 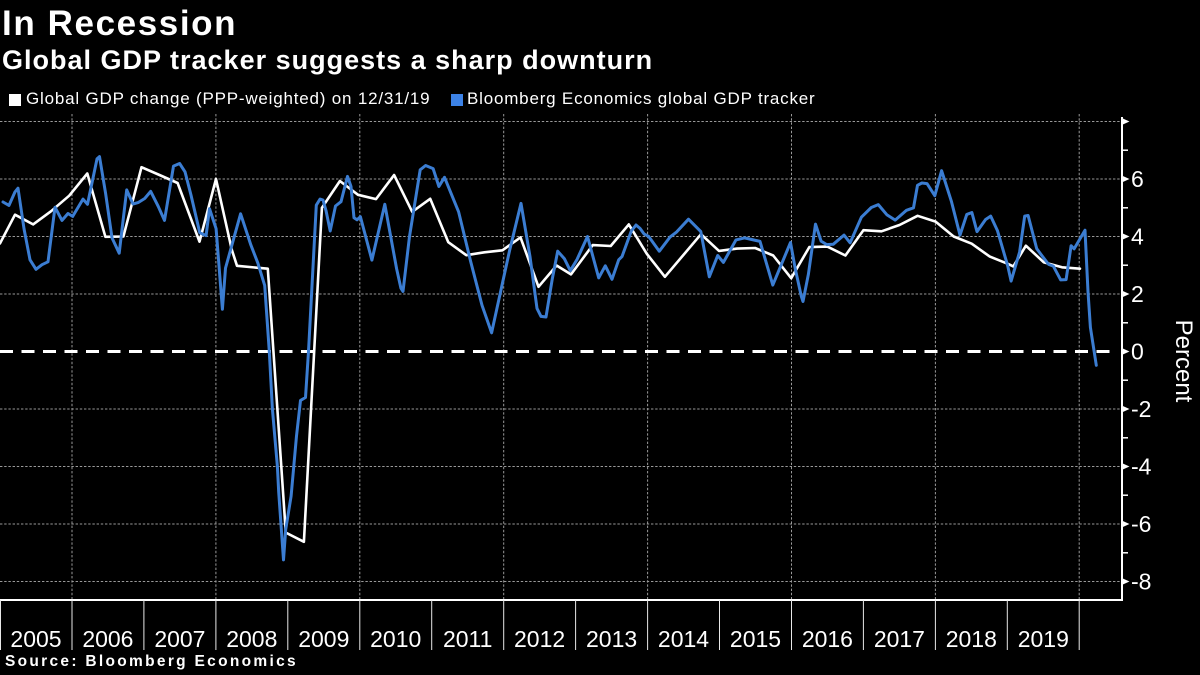 What do you see at coordinates (827, 639) in the screenshot?
I see `svg-text: 2016` at bounding box center [827, 639].